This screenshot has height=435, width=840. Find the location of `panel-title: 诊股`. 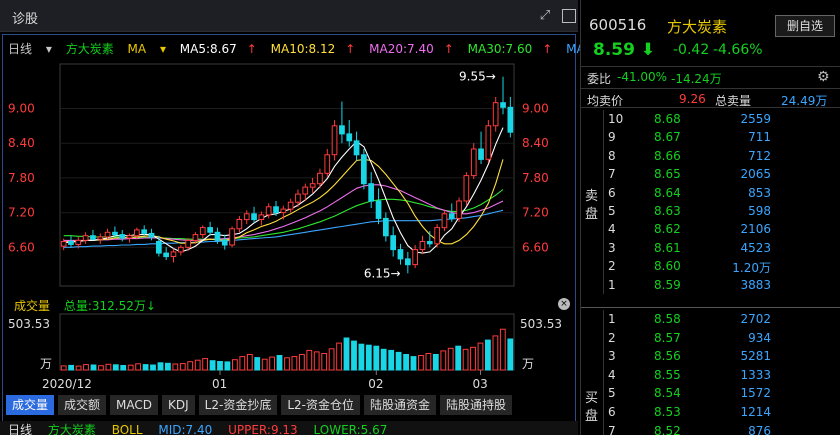

panel-title: 诊股 is located at coordinates (25, 19).